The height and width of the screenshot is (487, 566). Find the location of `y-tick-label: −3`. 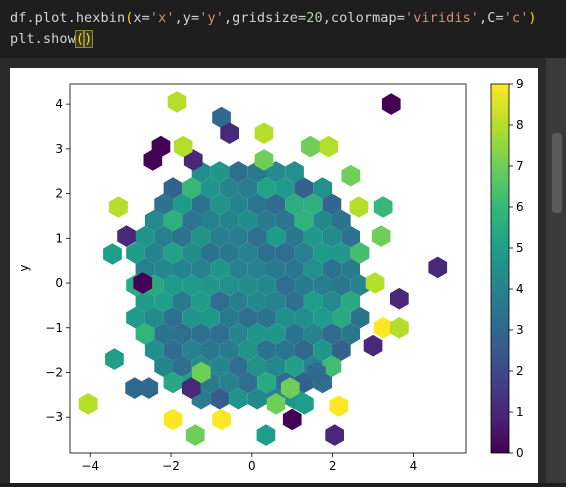

y-tick-label: −3 is located at coordinates (54, 417).